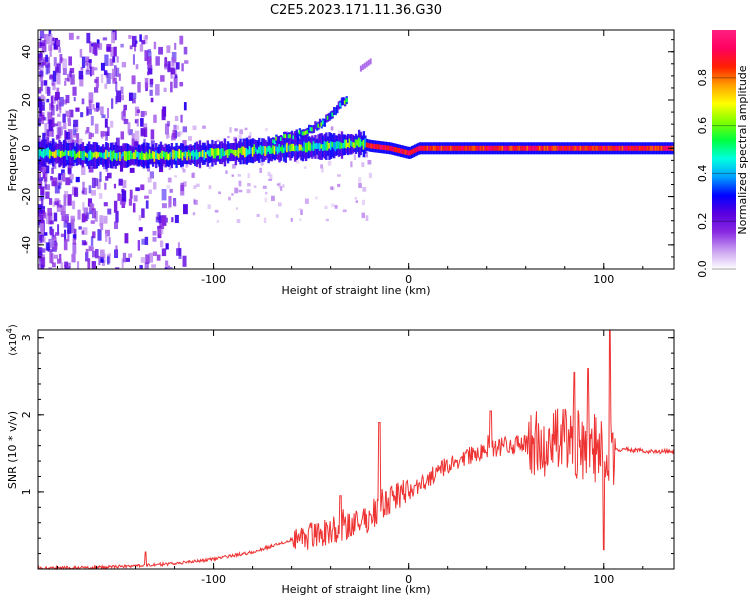 Image resolution: width=750 pixels, height=600 pixels. I want to click on spectrogram-x-axis-label: Height of straight line (km), so click(355, 290).